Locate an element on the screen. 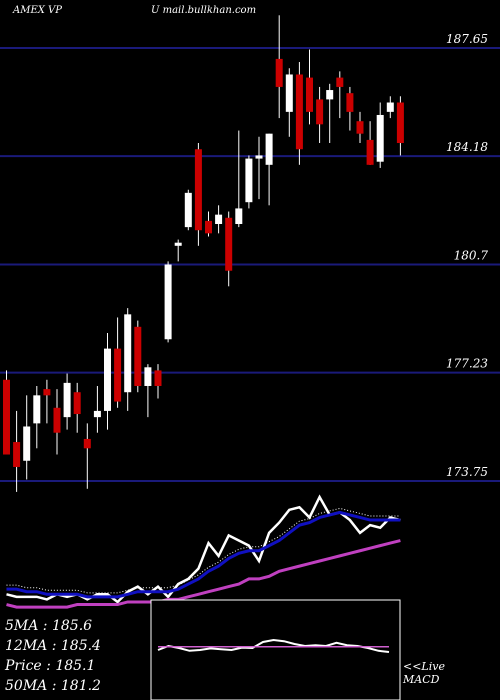 This screenshot has width=500, height=700. mid-ma-line is located at coordinates (203, 554).